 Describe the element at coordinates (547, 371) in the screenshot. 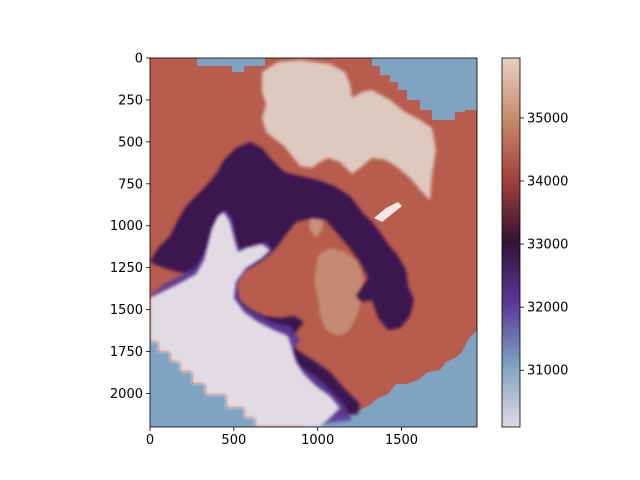

I see `colorbar-tick-label: 31000` at that location.